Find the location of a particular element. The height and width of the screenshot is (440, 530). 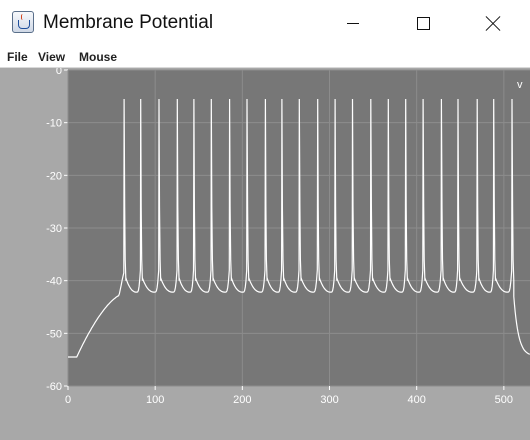

minimize-button is located at coordinates (353, 23).